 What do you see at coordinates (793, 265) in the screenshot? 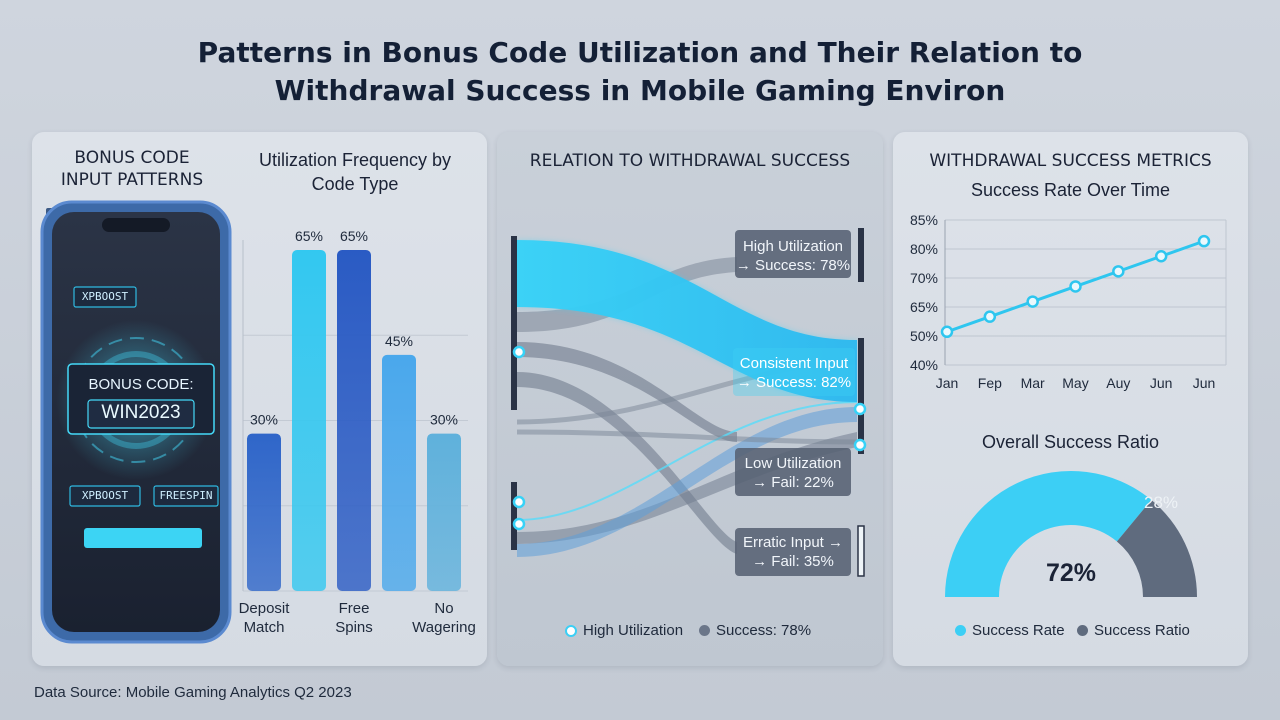
I see `node-line-2: → Success: 78%` at bounding box center [793, 265].